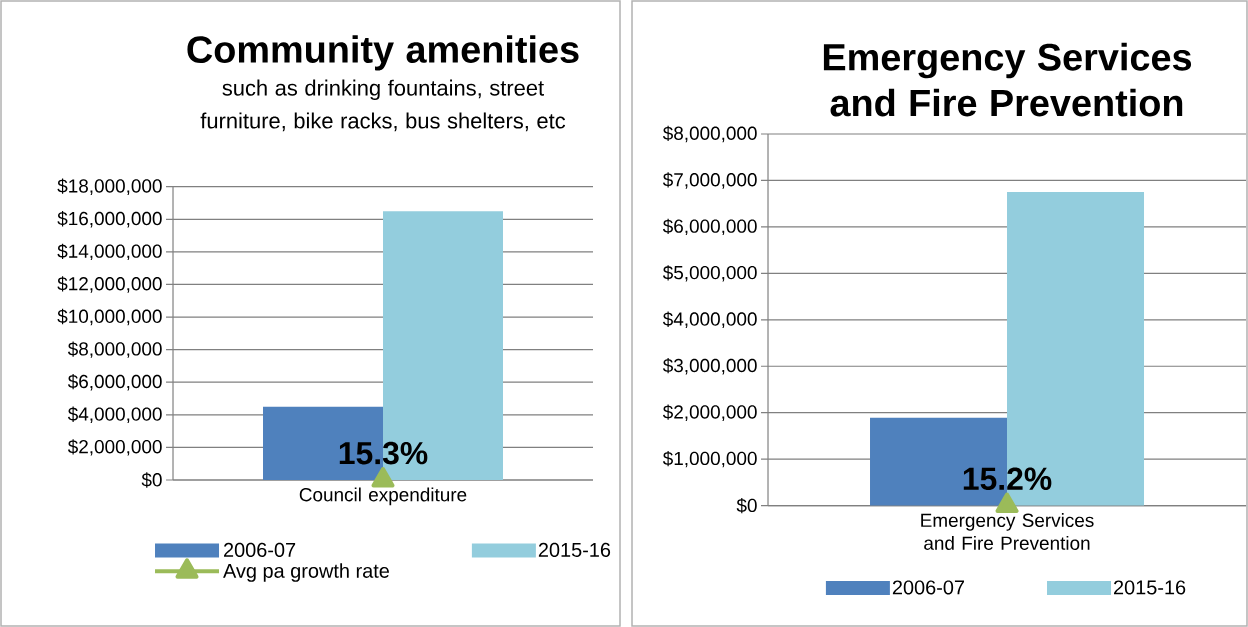 This screenshot has height=627, width=1248. I want to click on y-tick-label: $5,000,000, so click(709, 273).